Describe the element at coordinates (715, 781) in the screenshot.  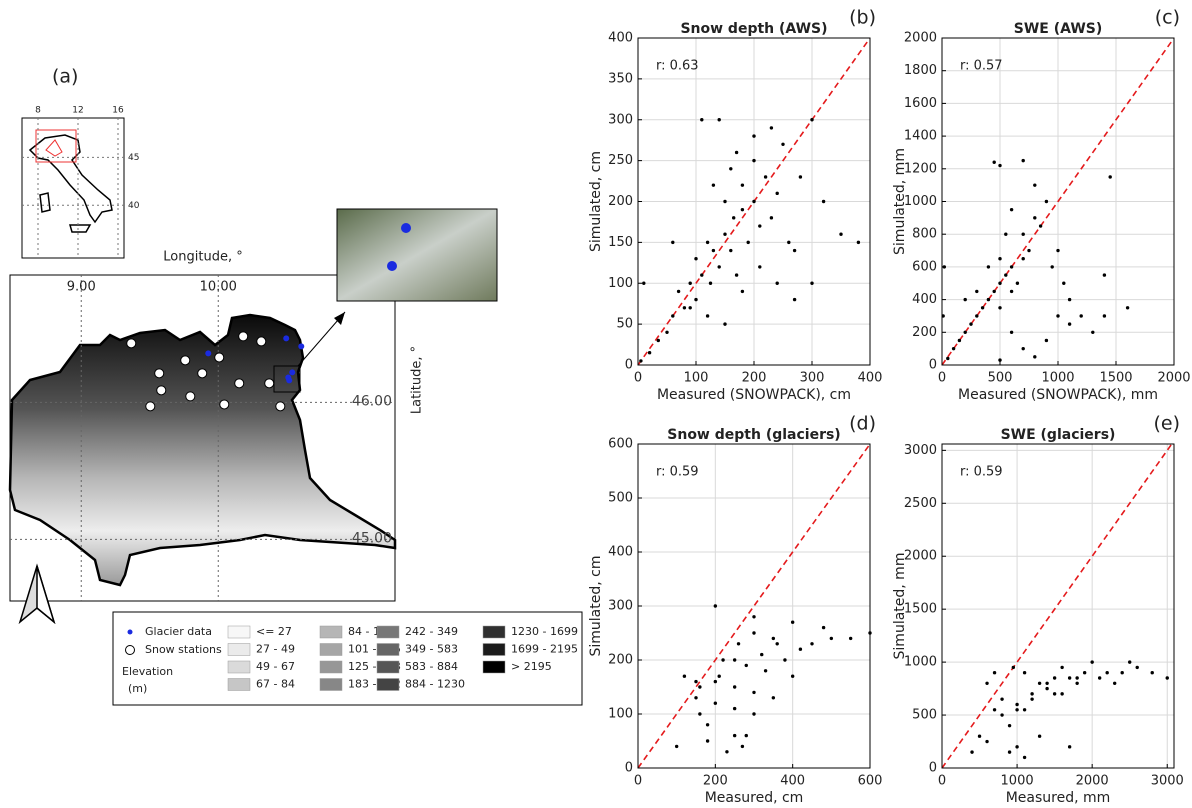
I see `x-tick-label: 200` at that location.